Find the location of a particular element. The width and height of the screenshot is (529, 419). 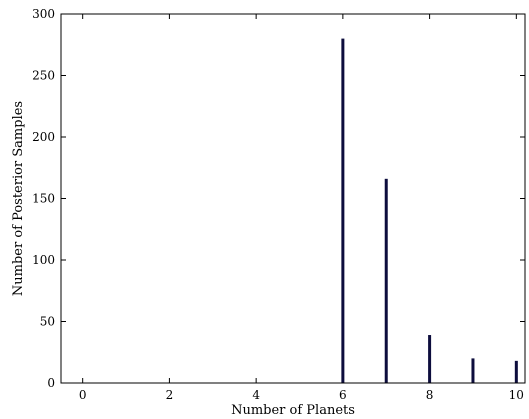

y-tick-label: 0 is located at coordinates (51, 383).